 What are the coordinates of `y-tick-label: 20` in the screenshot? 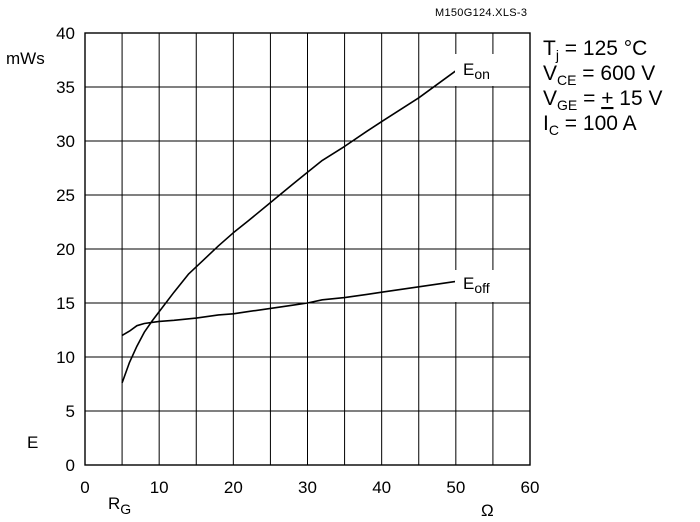 It's located at (65, 249).